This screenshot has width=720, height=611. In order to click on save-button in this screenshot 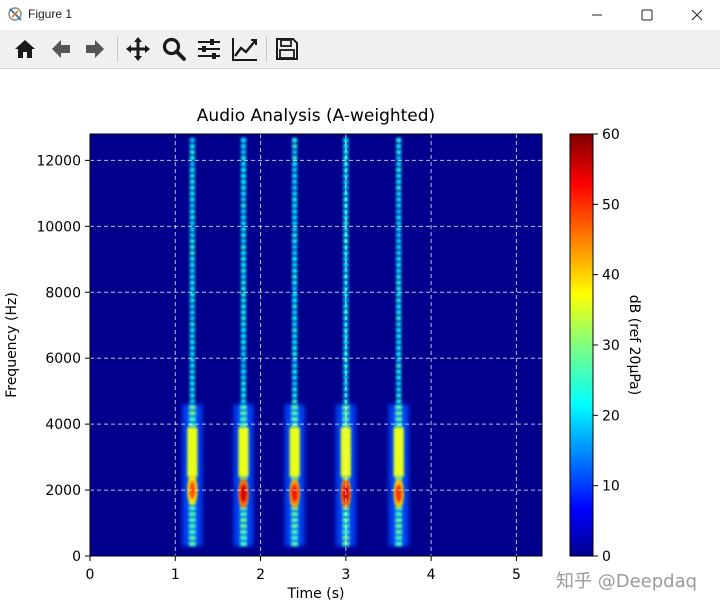, I will do `click(287, 49)`.